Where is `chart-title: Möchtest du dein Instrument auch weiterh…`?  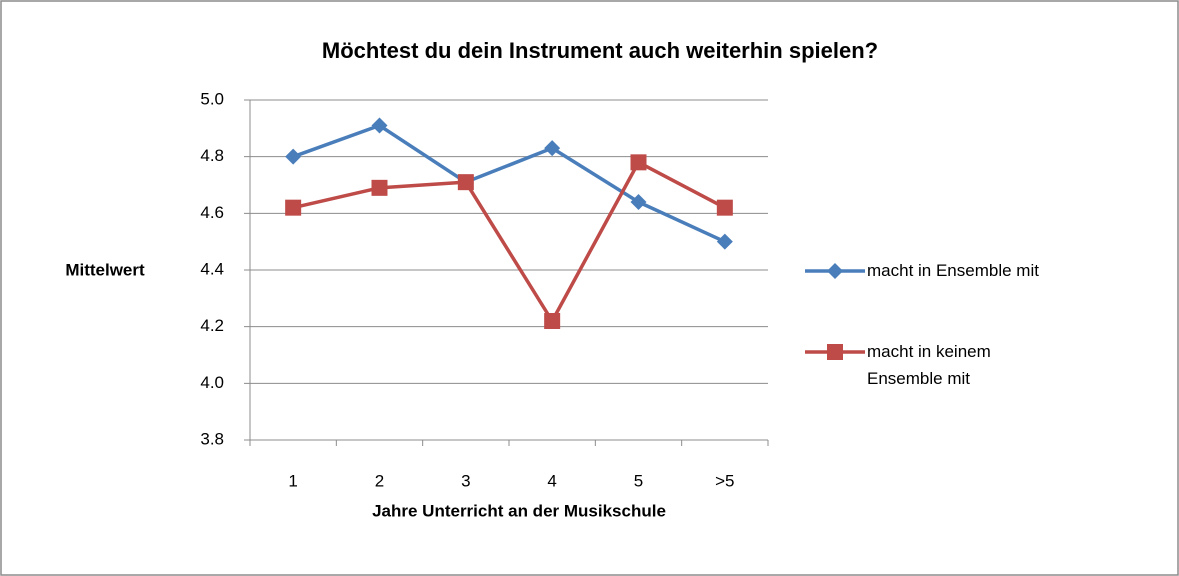 chart-title: Möchtest du dein Instrument auch weiterh… is located at coordinates (600, 50).